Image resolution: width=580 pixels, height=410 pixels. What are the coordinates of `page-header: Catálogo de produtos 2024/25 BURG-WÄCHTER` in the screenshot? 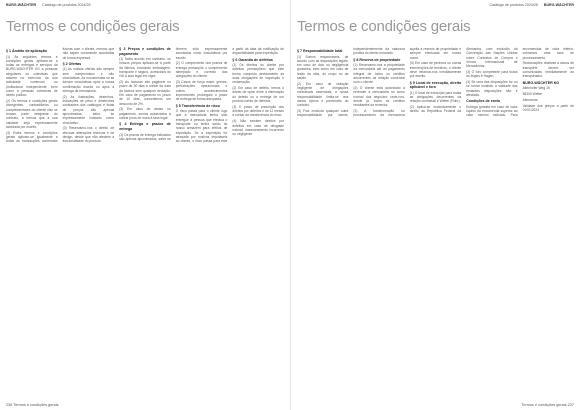 It's located at (435, 6).